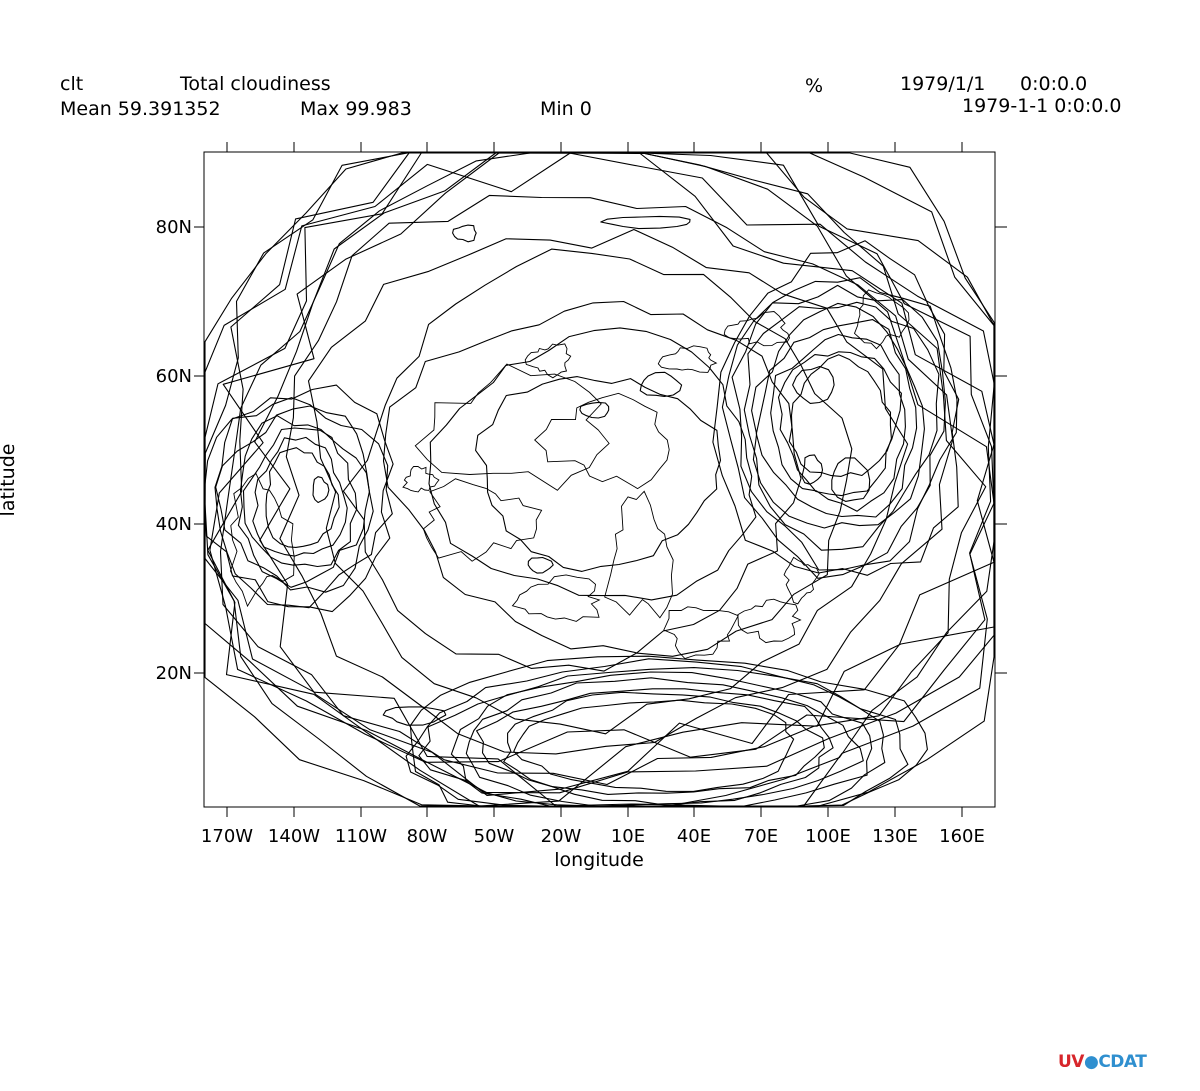  What do you see at coordinates (828, 836) in the screenshot?
I see `x-tick-label: 100E` at bounding box center [828, 836].